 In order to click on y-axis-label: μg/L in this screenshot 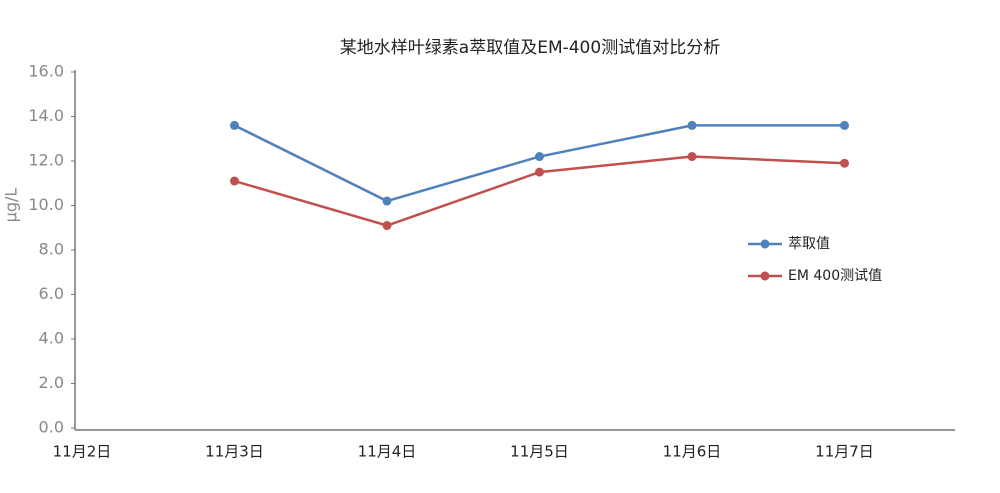, I will do `click(11, 205)`.